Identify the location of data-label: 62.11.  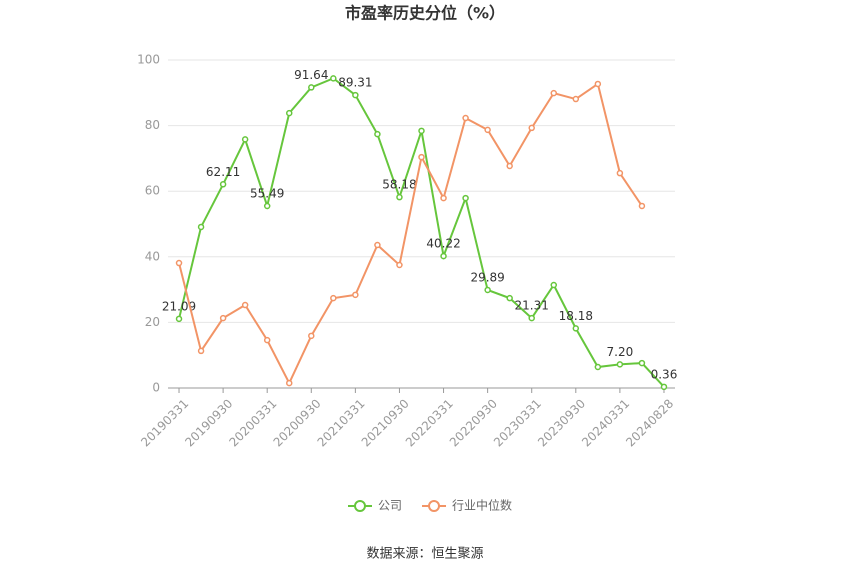
(223, 172).